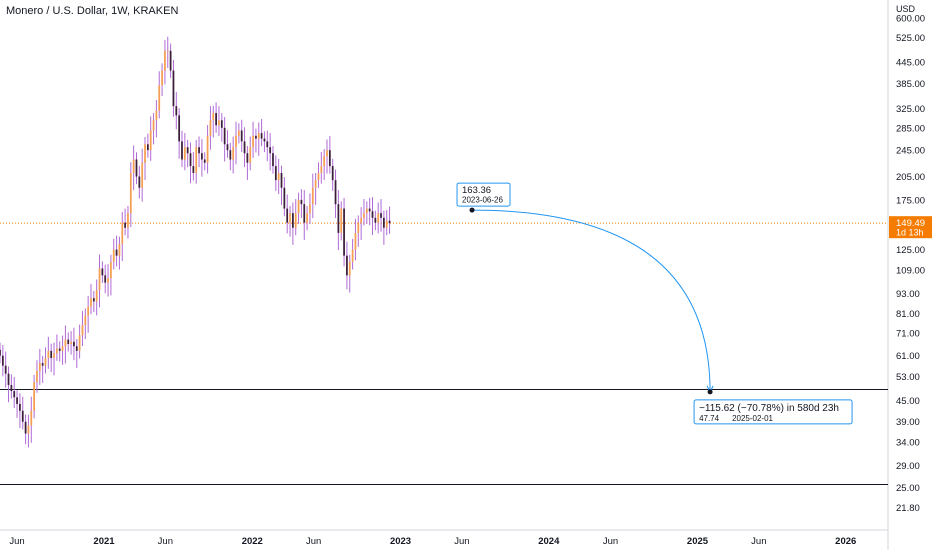  I want to click on y-tick-label-20: 29.00, so click(908, 466).